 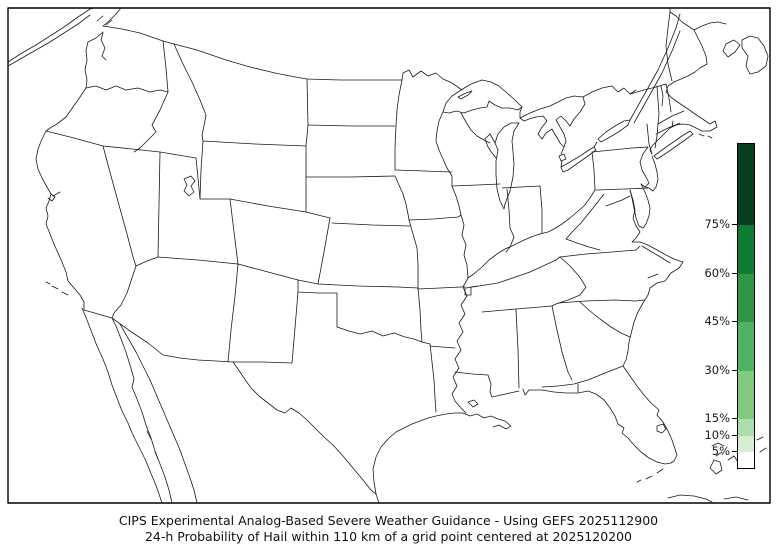 What do you see at coordinates (552, 121) in the screenshot?
I see `lake-huron-georgian-bay` at bounding box center [552, 121].